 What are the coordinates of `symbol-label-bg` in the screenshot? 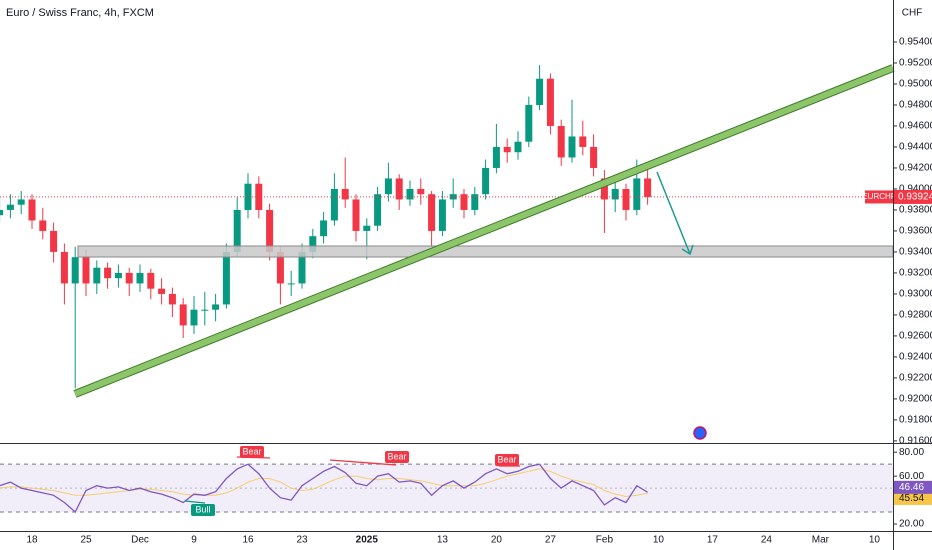 It's located at (879, 197).